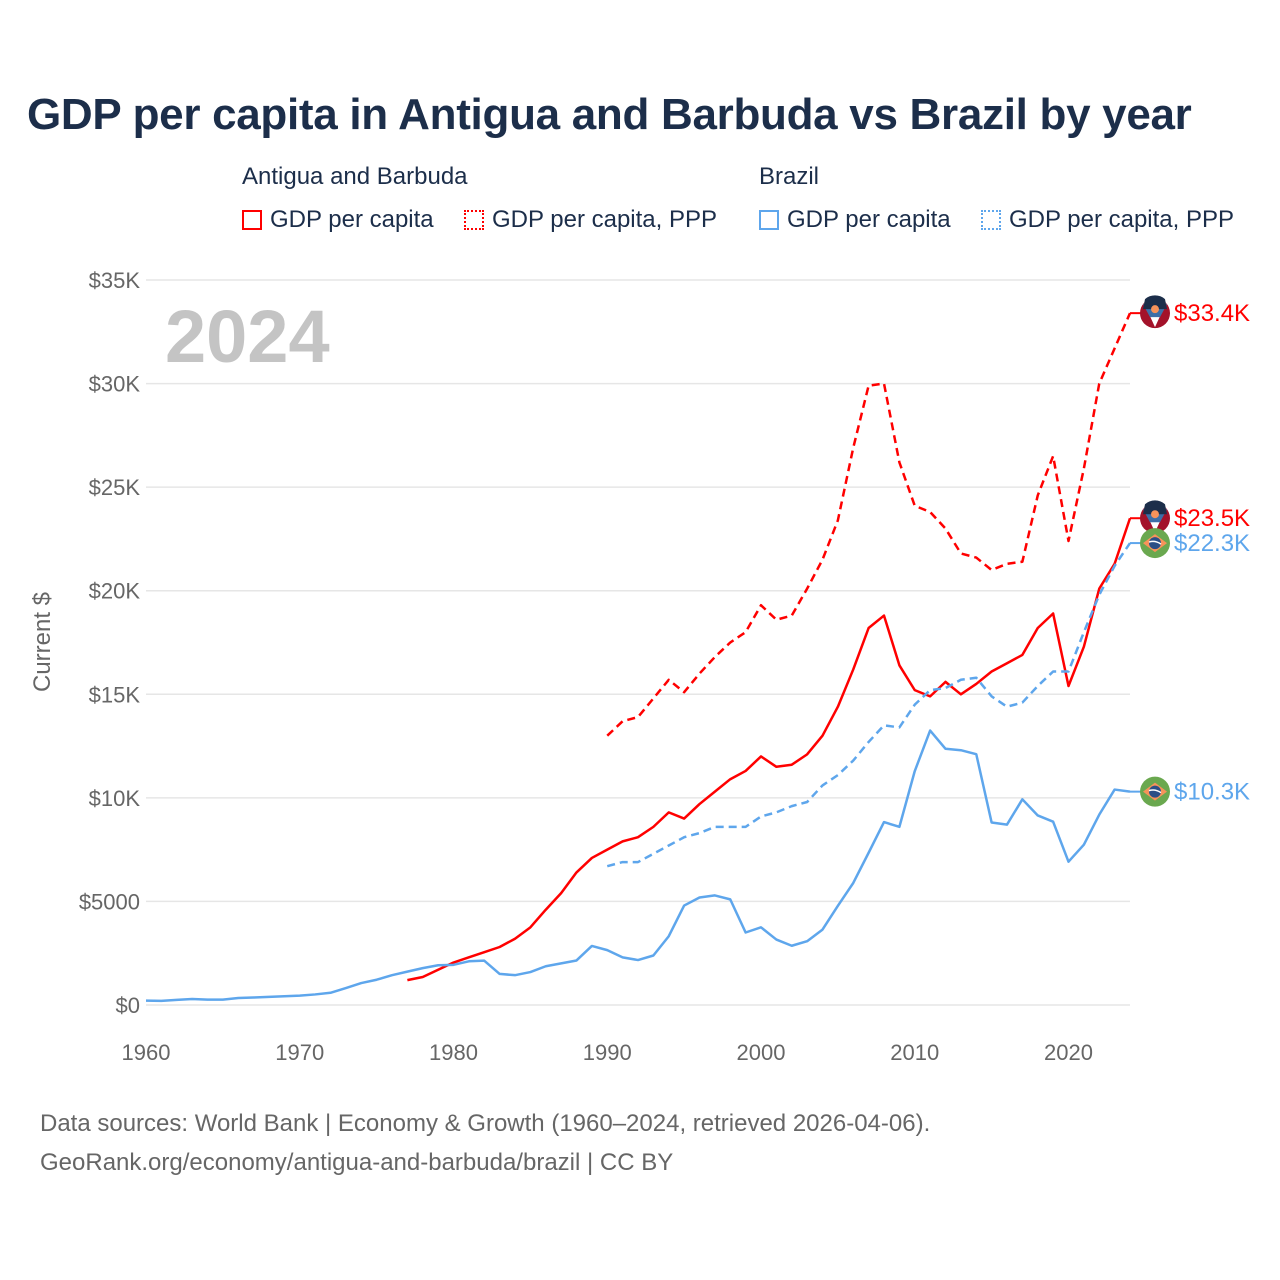 Image resolution: width=1280 pixels, height=1280 pixels. What do you see at coordinates (1212, 518) in the screenshot?
I see `end-value-label: $23.5K` at bounding box center [1212, 518].